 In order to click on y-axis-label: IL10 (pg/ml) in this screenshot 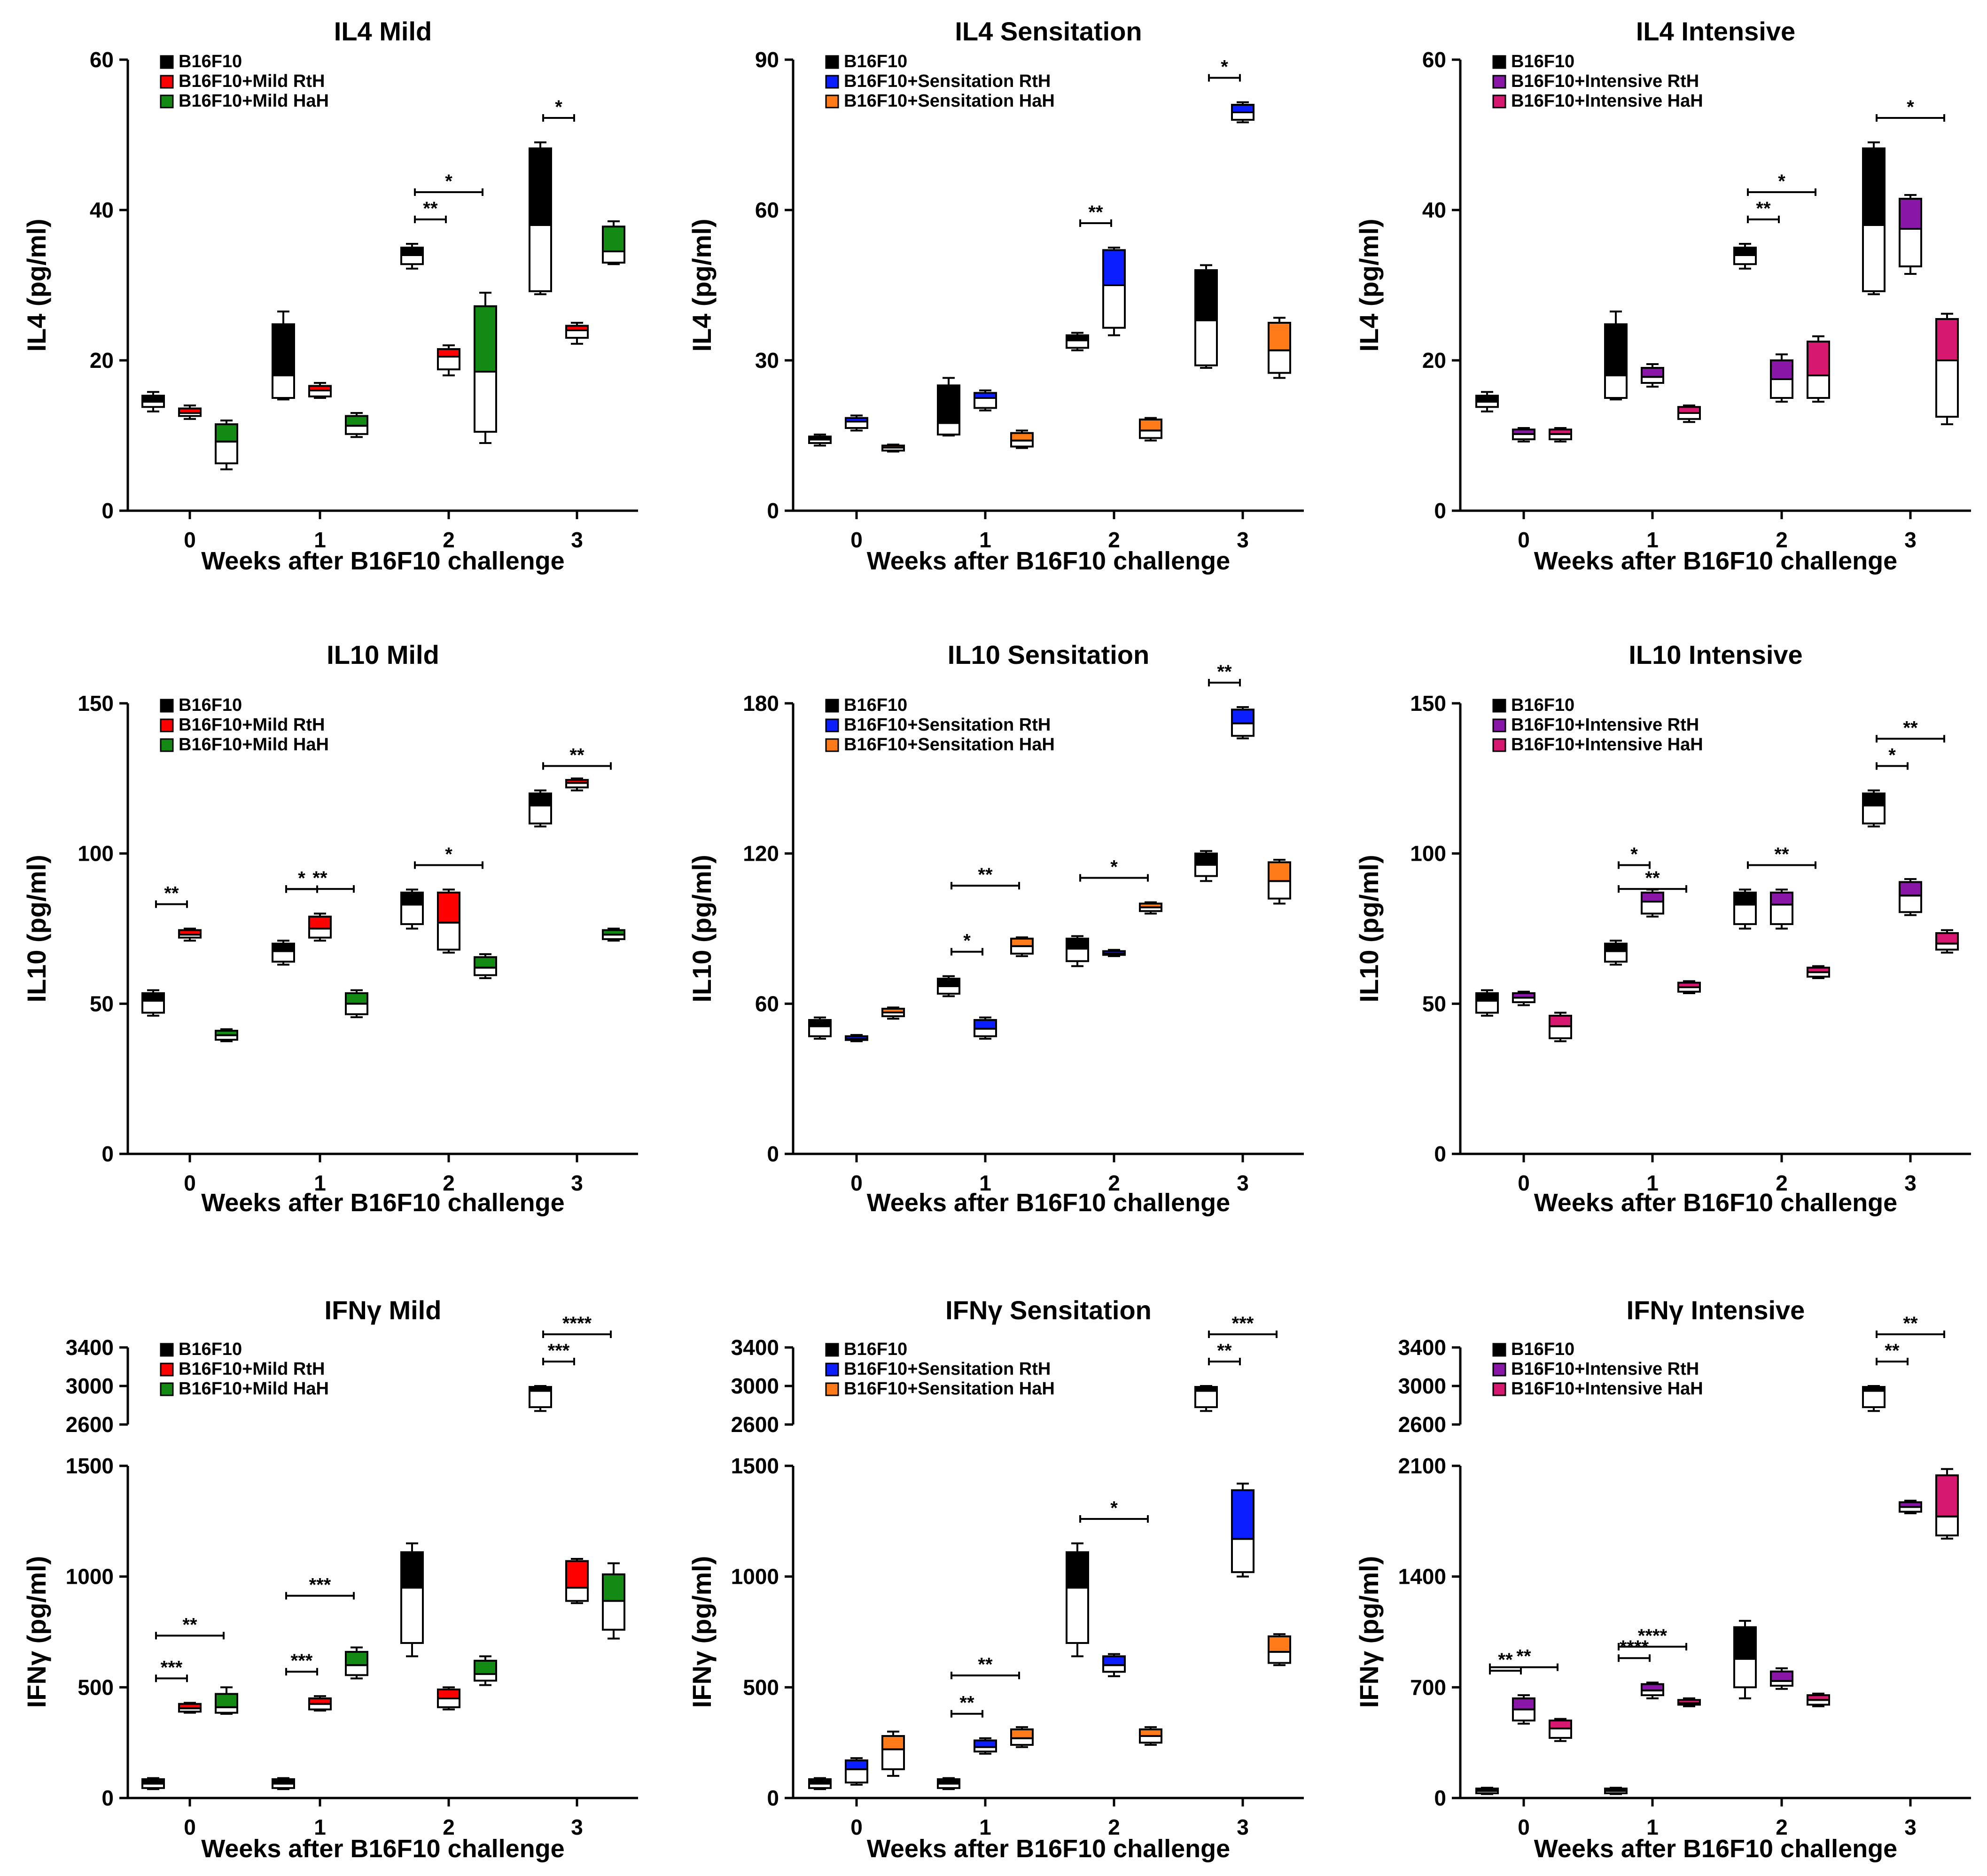, I will do `click(36, 928)`.